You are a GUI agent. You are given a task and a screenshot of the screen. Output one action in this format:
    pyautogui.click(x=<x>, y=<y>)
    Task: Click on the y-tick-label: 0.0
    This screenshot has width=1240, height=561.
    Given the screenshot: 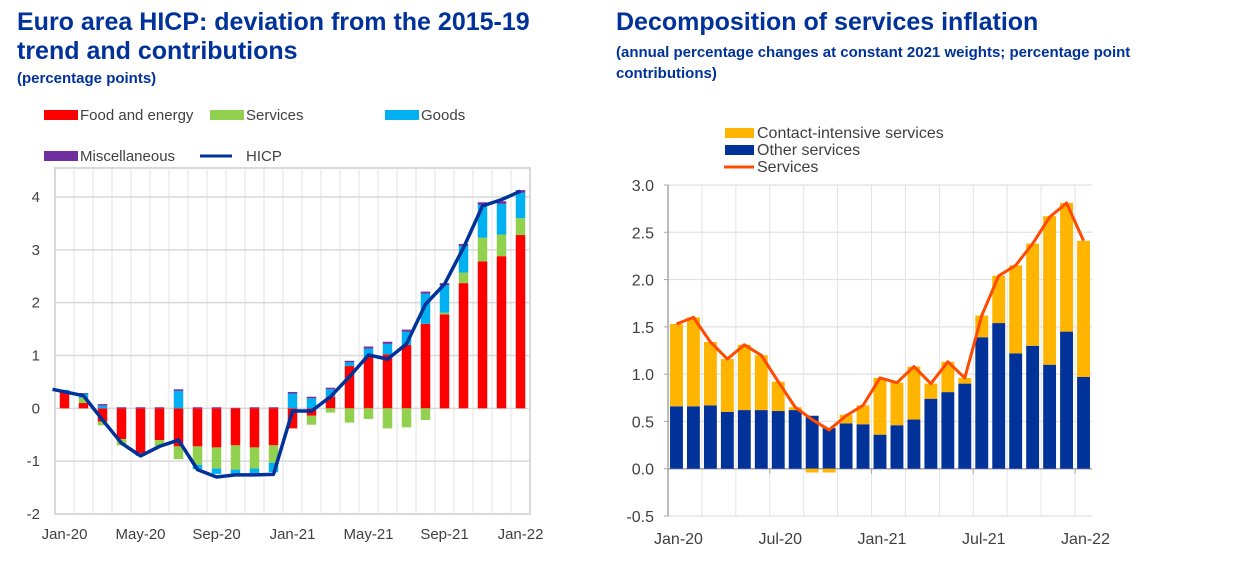 What is the action you would take?
    pyautogui.click(x=643, y=470)
    